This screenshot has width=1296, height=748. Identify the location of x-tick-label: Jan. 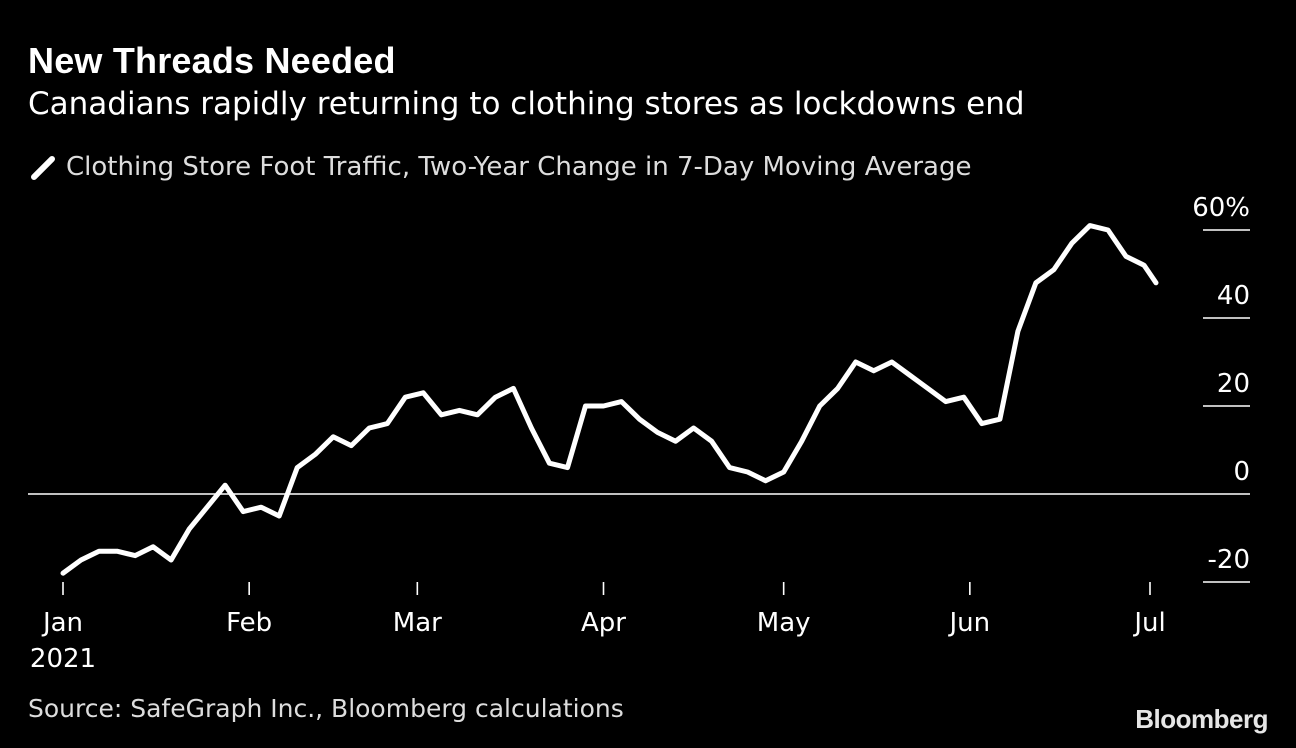
(62, 623).